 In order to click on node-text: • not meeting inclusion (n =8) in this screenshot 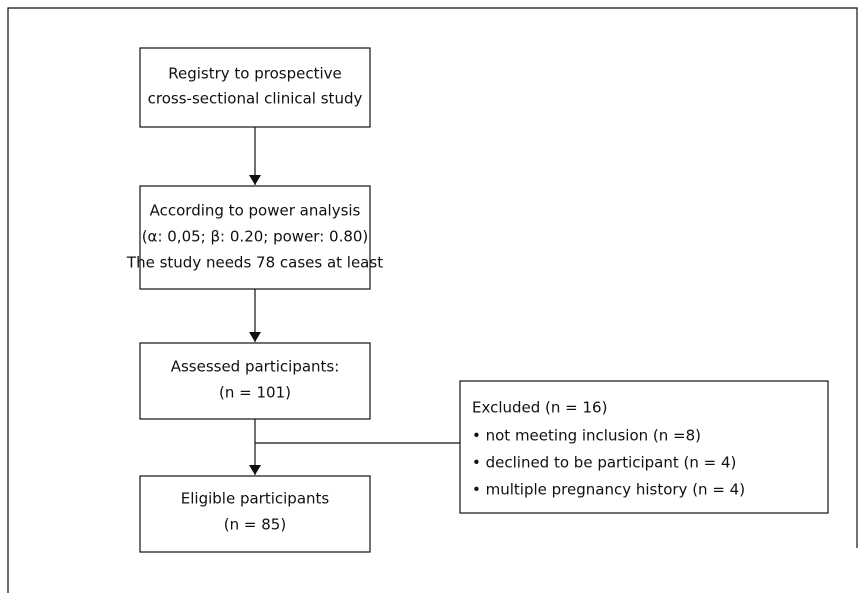, I will do `click(586, 436)`.